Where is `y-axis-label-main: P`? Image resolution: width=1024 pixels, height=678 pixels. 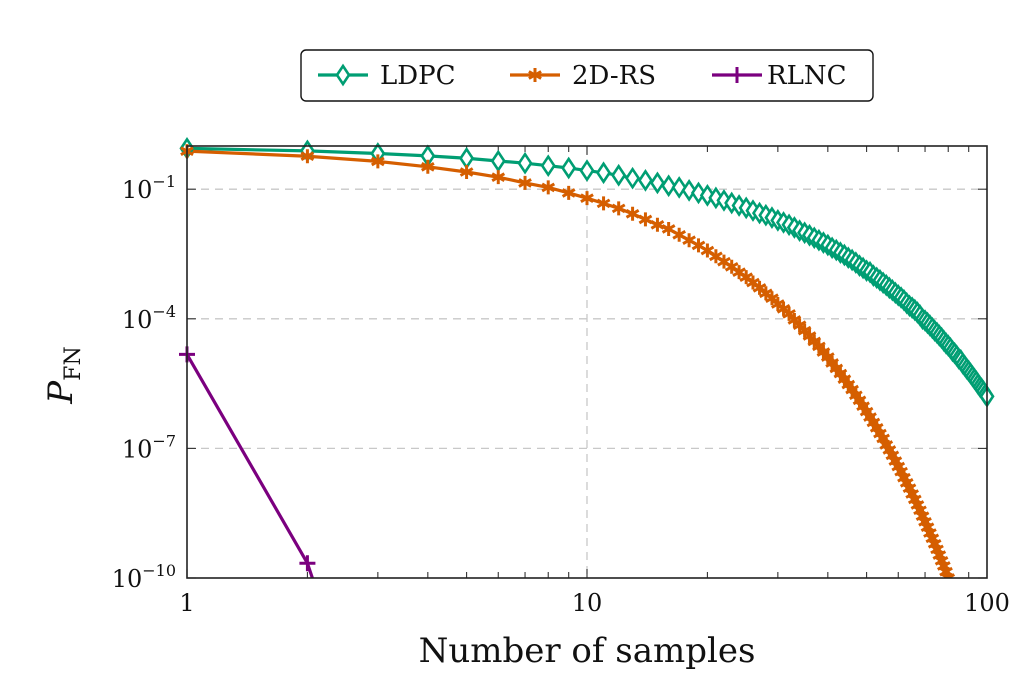 y-axis-label-main: P is located at coordinates (61, 392).